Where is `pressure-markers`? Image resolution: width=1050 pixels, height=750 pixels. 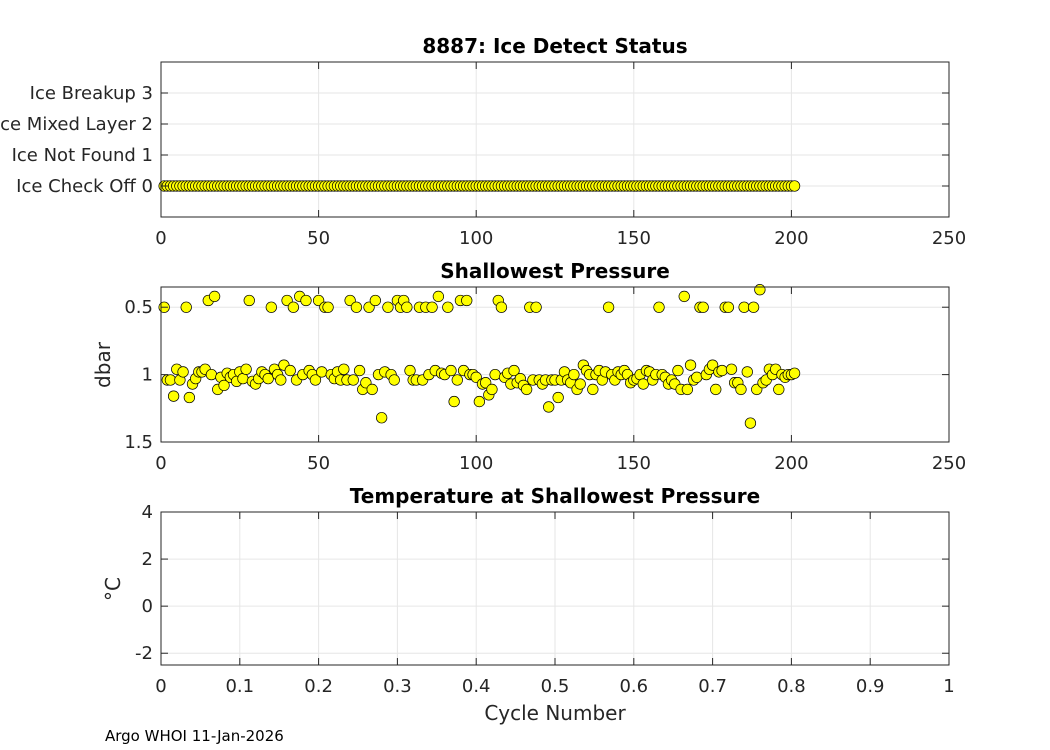
pressure-markers is located at coordinates (479, 356).